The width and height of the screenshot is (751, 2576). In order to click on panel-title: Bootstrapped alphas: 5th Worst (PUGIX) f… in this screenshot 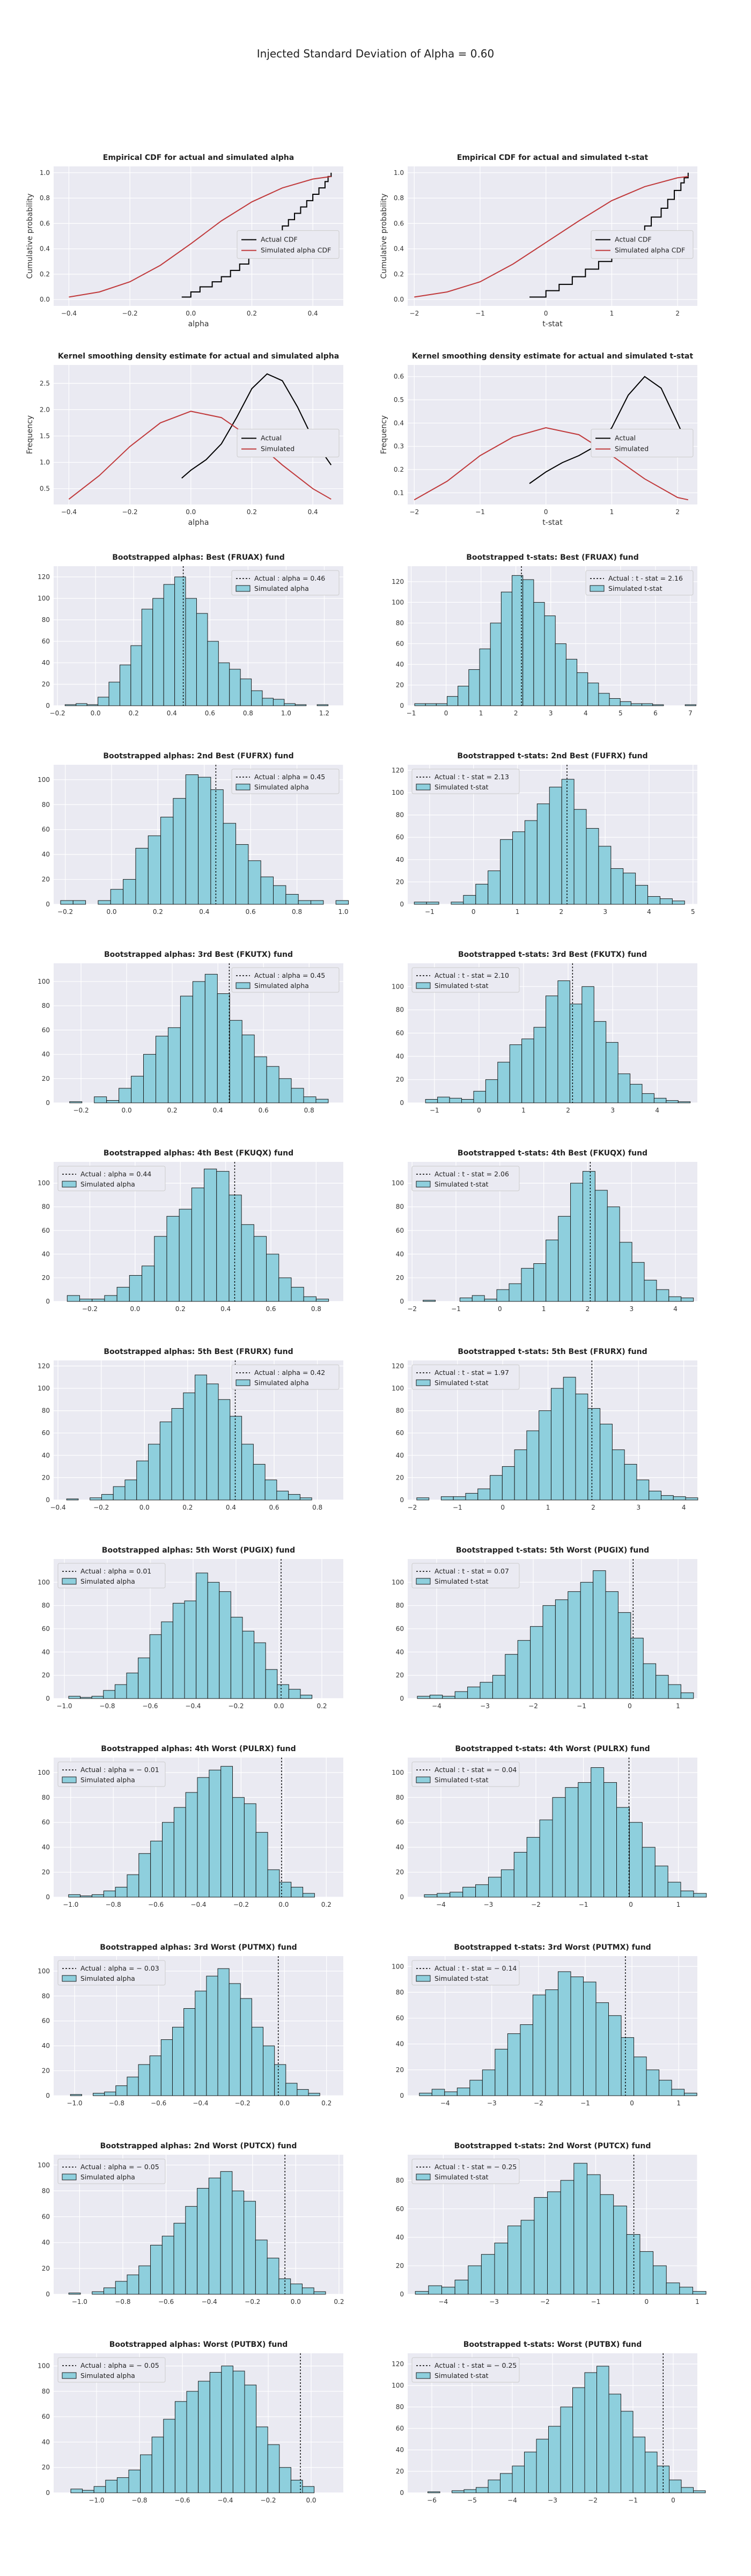, I will do `click(198, 1550)`.